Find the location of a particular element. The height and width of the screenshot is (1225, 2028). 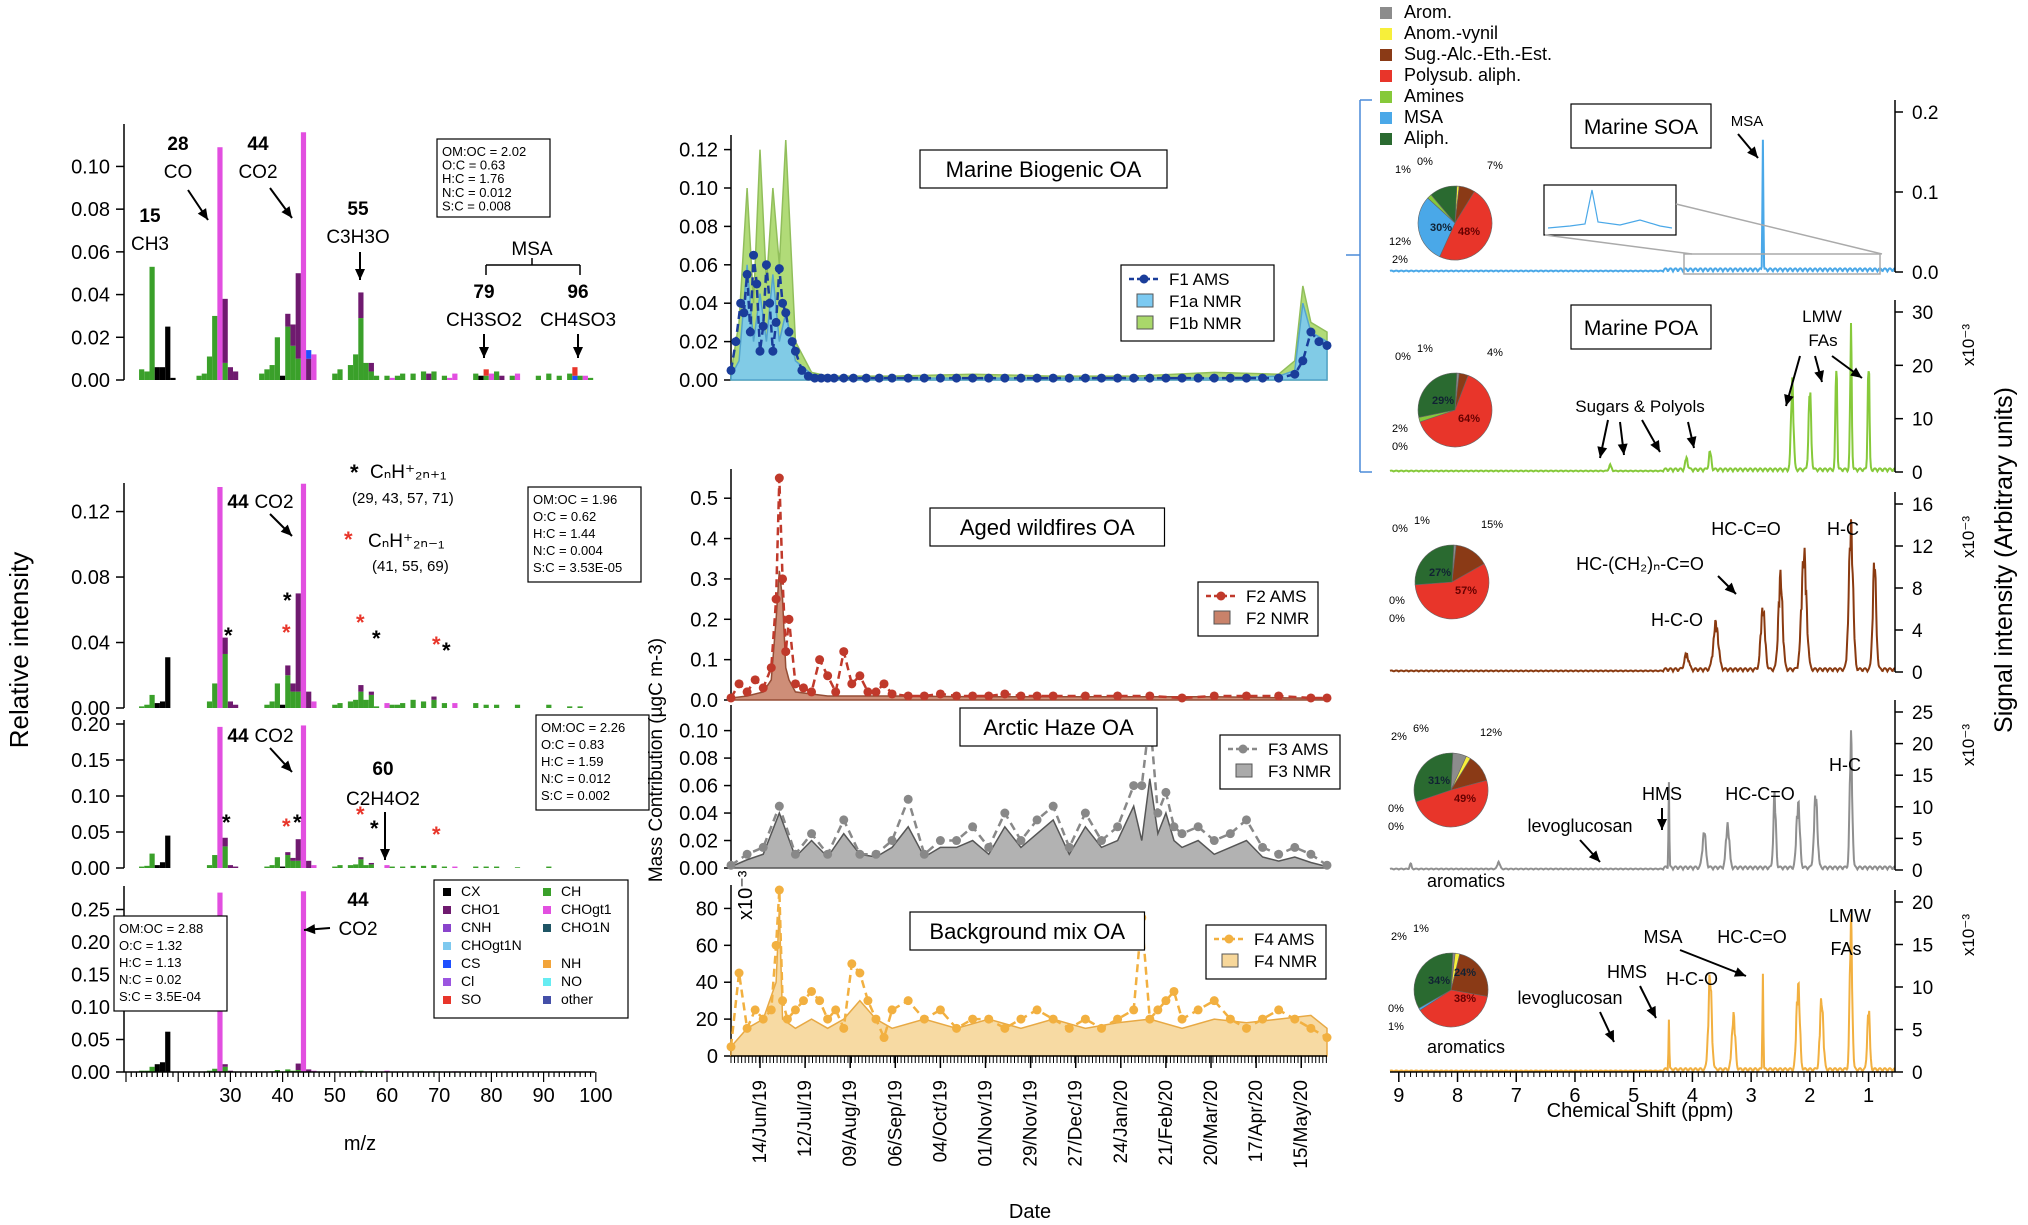

bar-CX-mz17 is located at coordinates (162, 373).